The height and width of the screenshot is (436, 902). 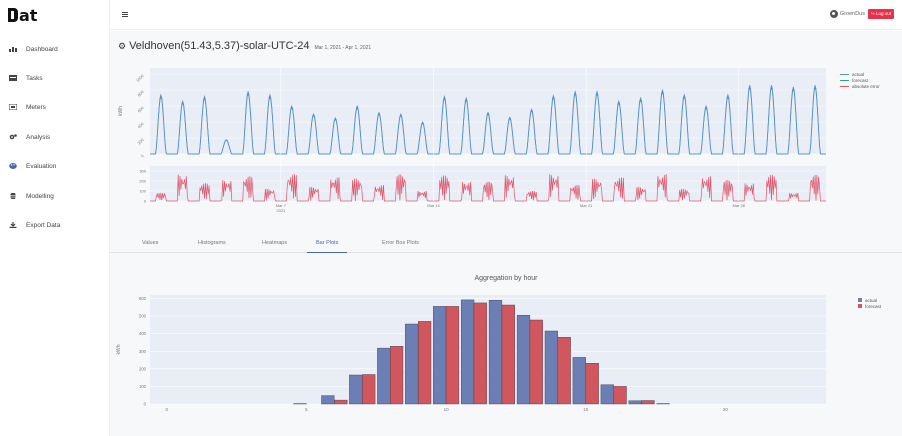 I want to click on tab-histograms: Histograms, so click(x=212, y=243).